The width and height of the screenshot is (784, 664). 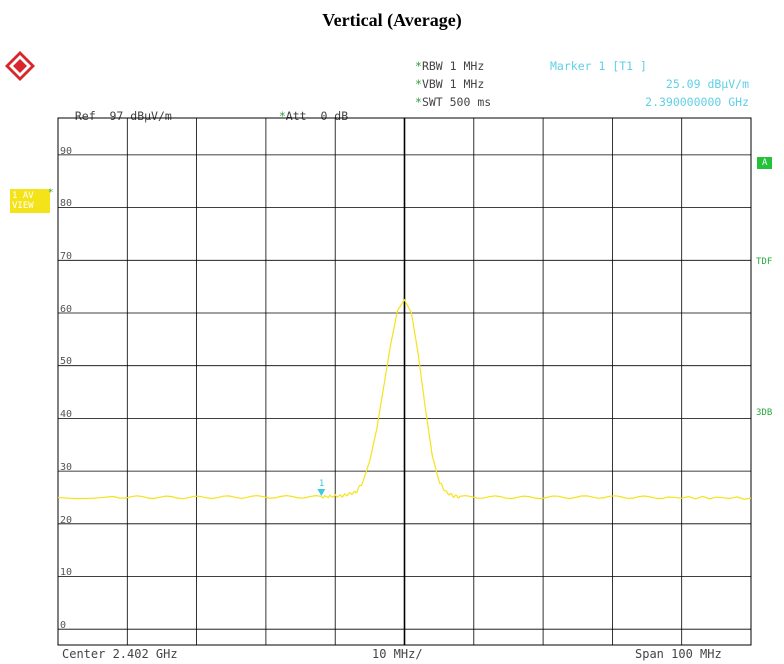 What do you see at coordinates (321, 484) in the screenshot?
I see `marker-1-label: 1` at bounding box center [321, 484].